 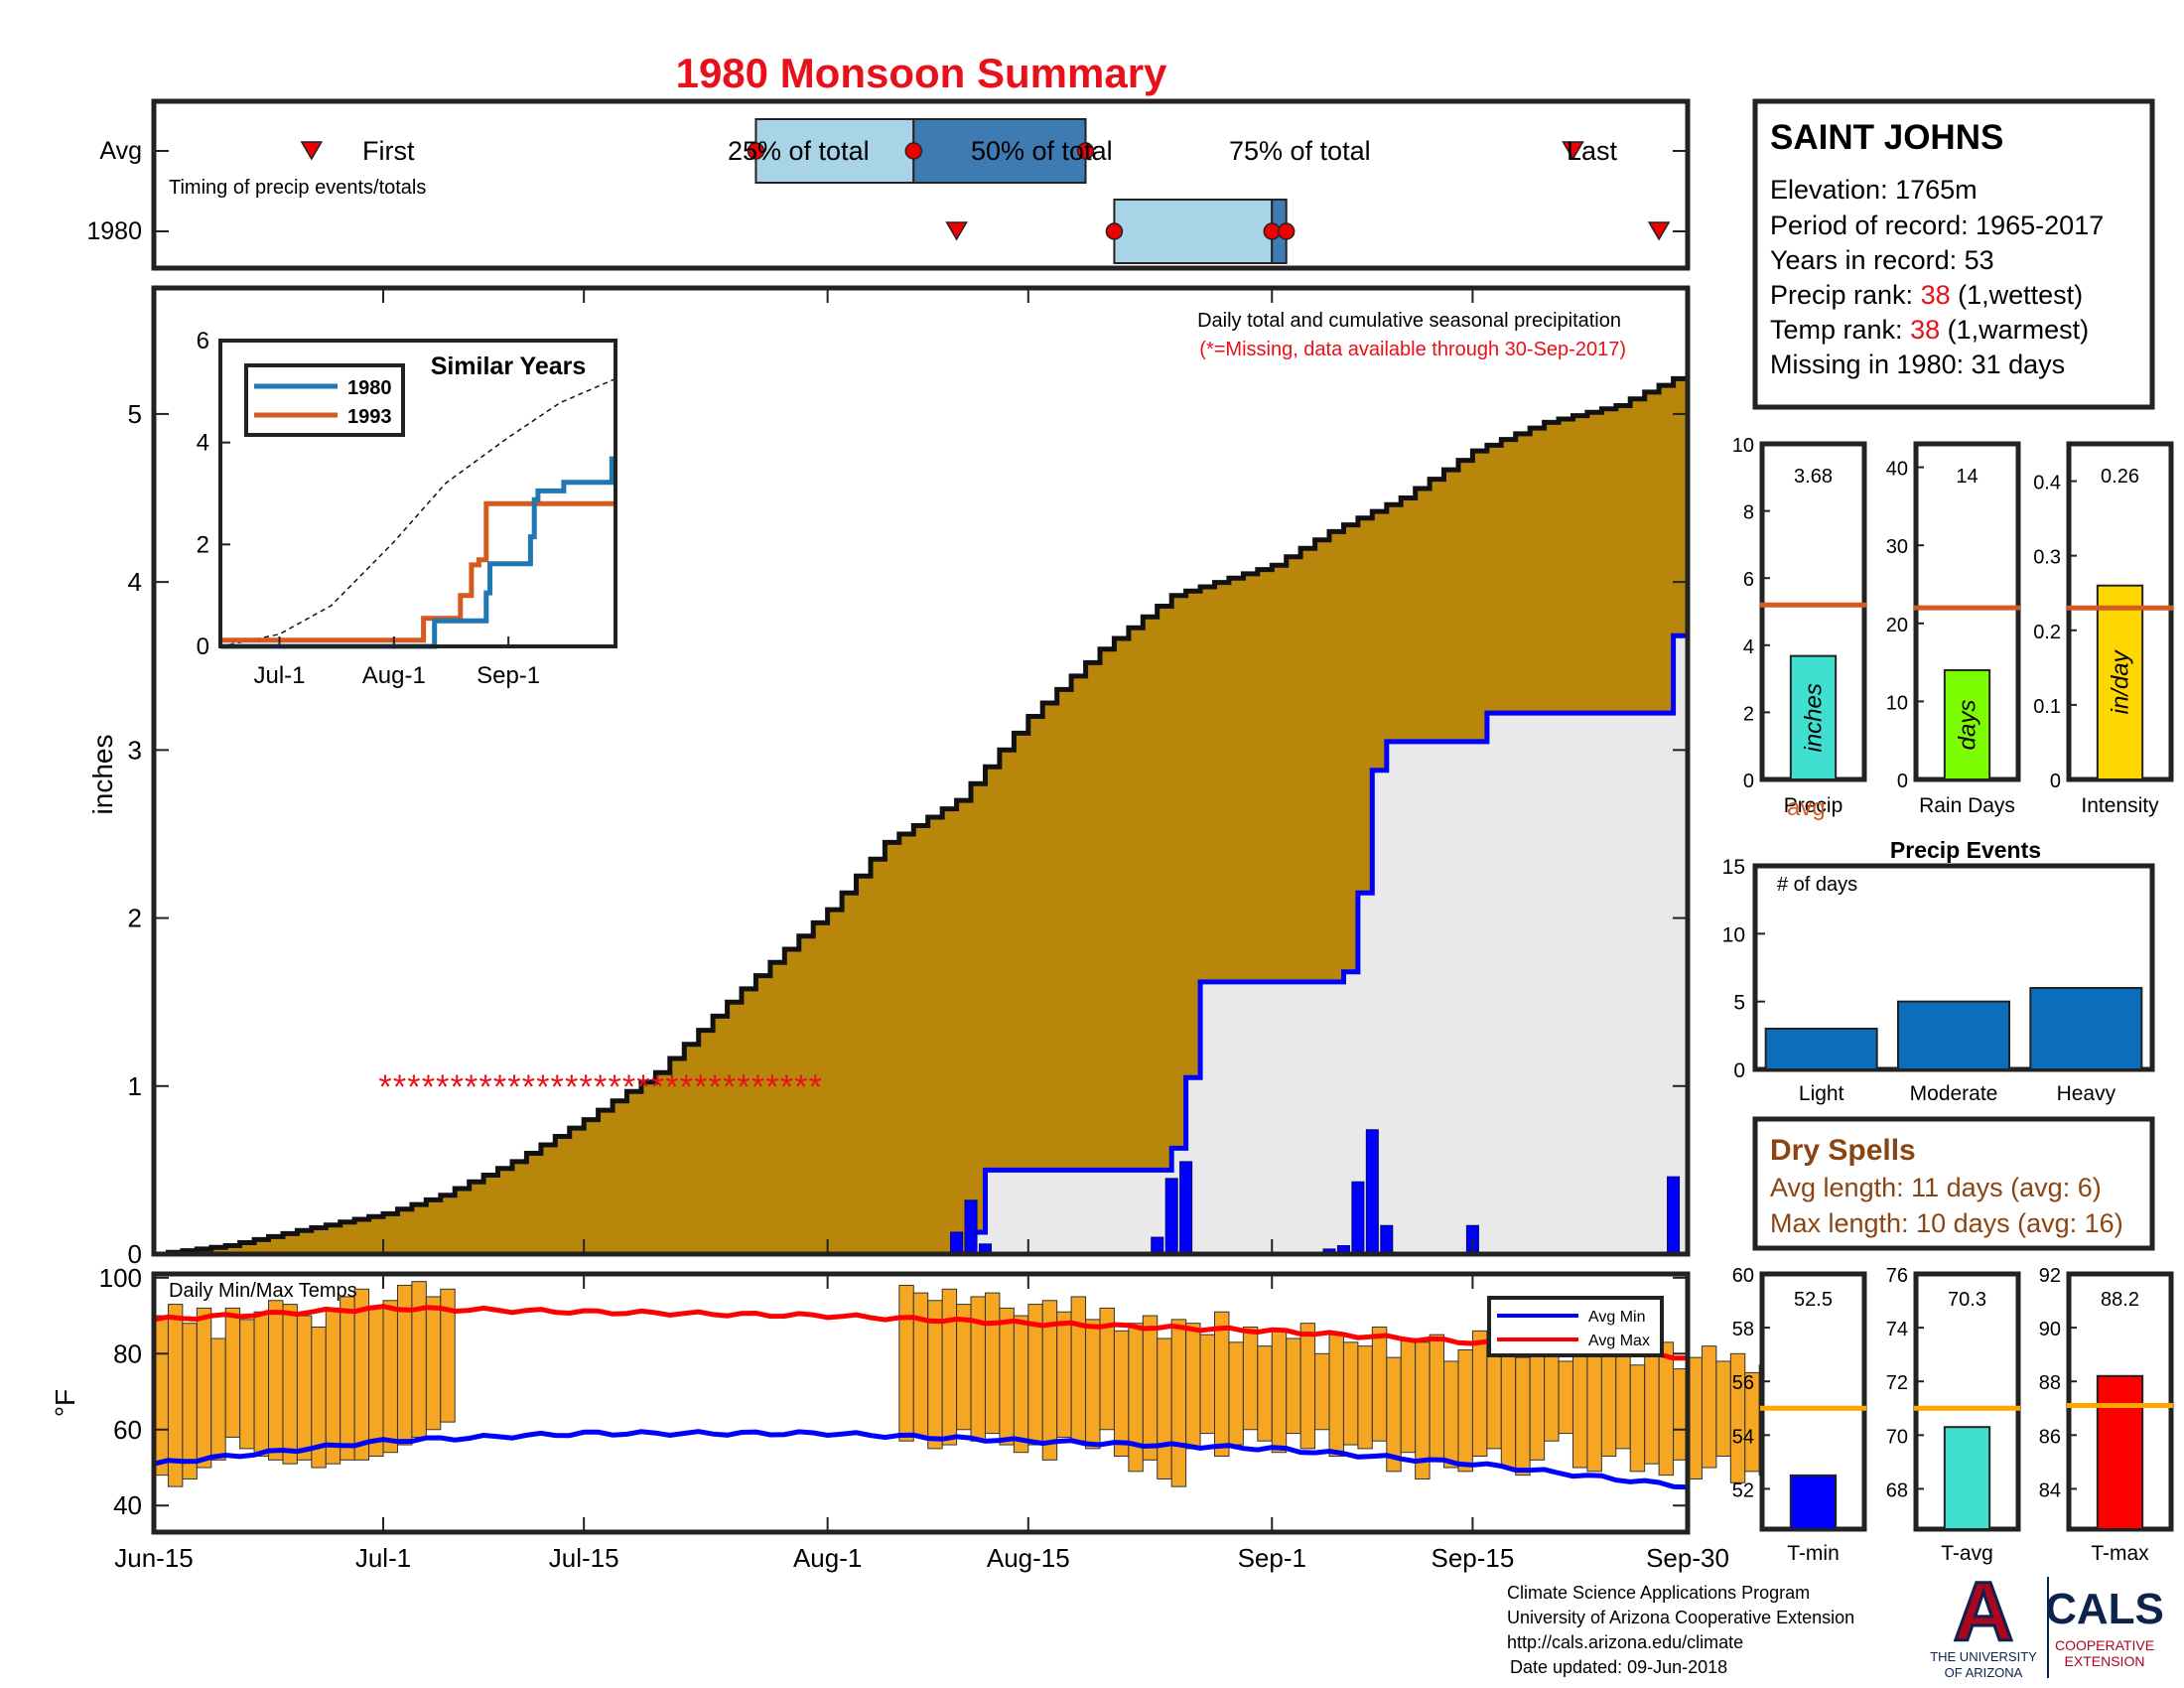 I want to click on events-plot-area: 0 5 10 15 Light Moderate Heavy, so click(x=1932, y=980).